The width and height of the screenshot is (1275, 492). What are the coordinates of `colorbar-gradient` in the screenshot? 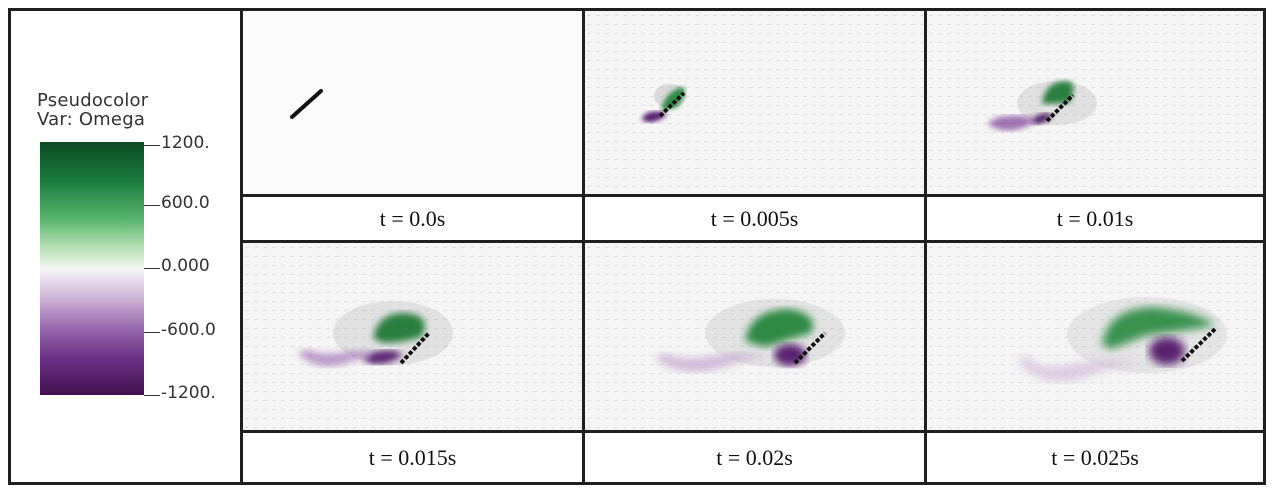 It's located at (92, 268).